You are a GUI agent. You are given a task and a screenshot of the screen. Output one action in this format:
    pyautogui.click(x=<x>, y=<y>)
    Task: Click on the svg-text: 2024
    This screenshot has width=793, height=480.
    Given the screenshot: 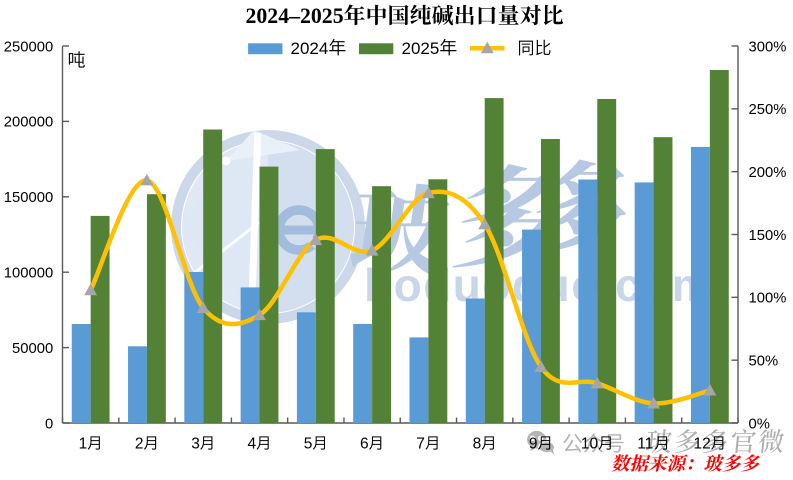 What is the action you would take?
    pyautogui.click(x=310, y=48)
    